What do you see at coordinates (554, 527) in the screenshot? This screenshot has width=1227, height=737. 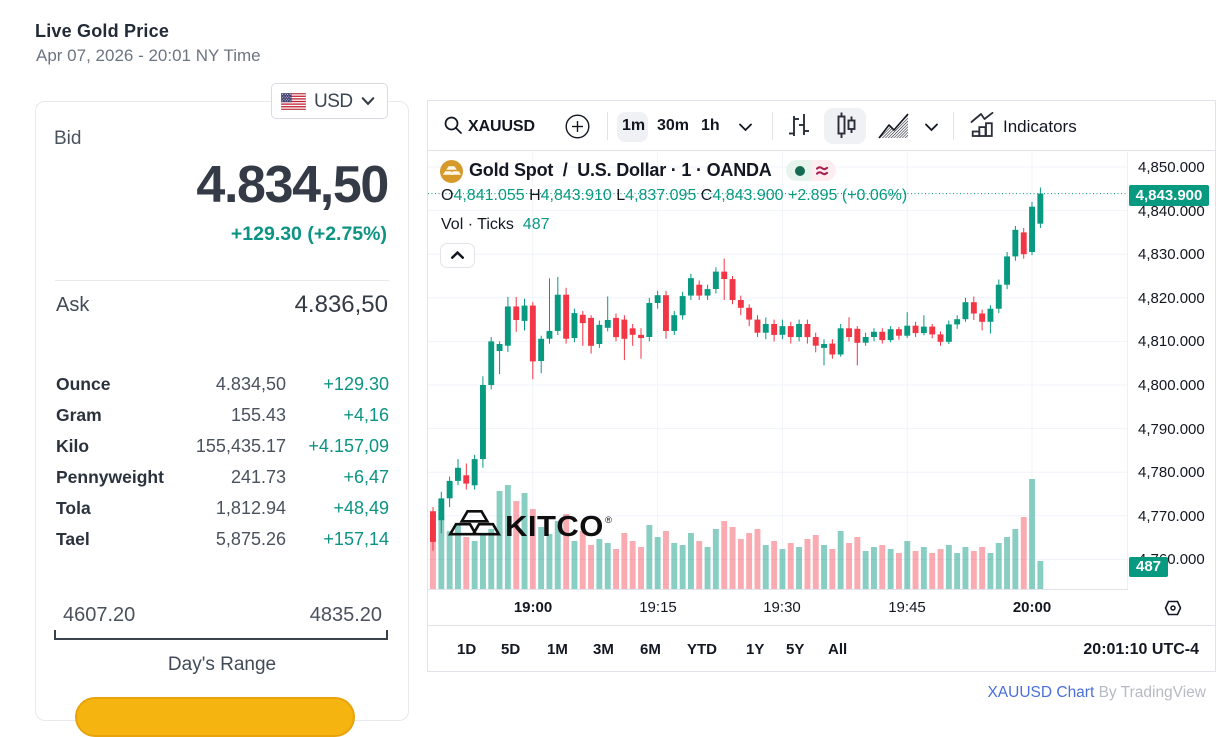 I see `svg-text: KITCO` at bounding box center [554, 527].